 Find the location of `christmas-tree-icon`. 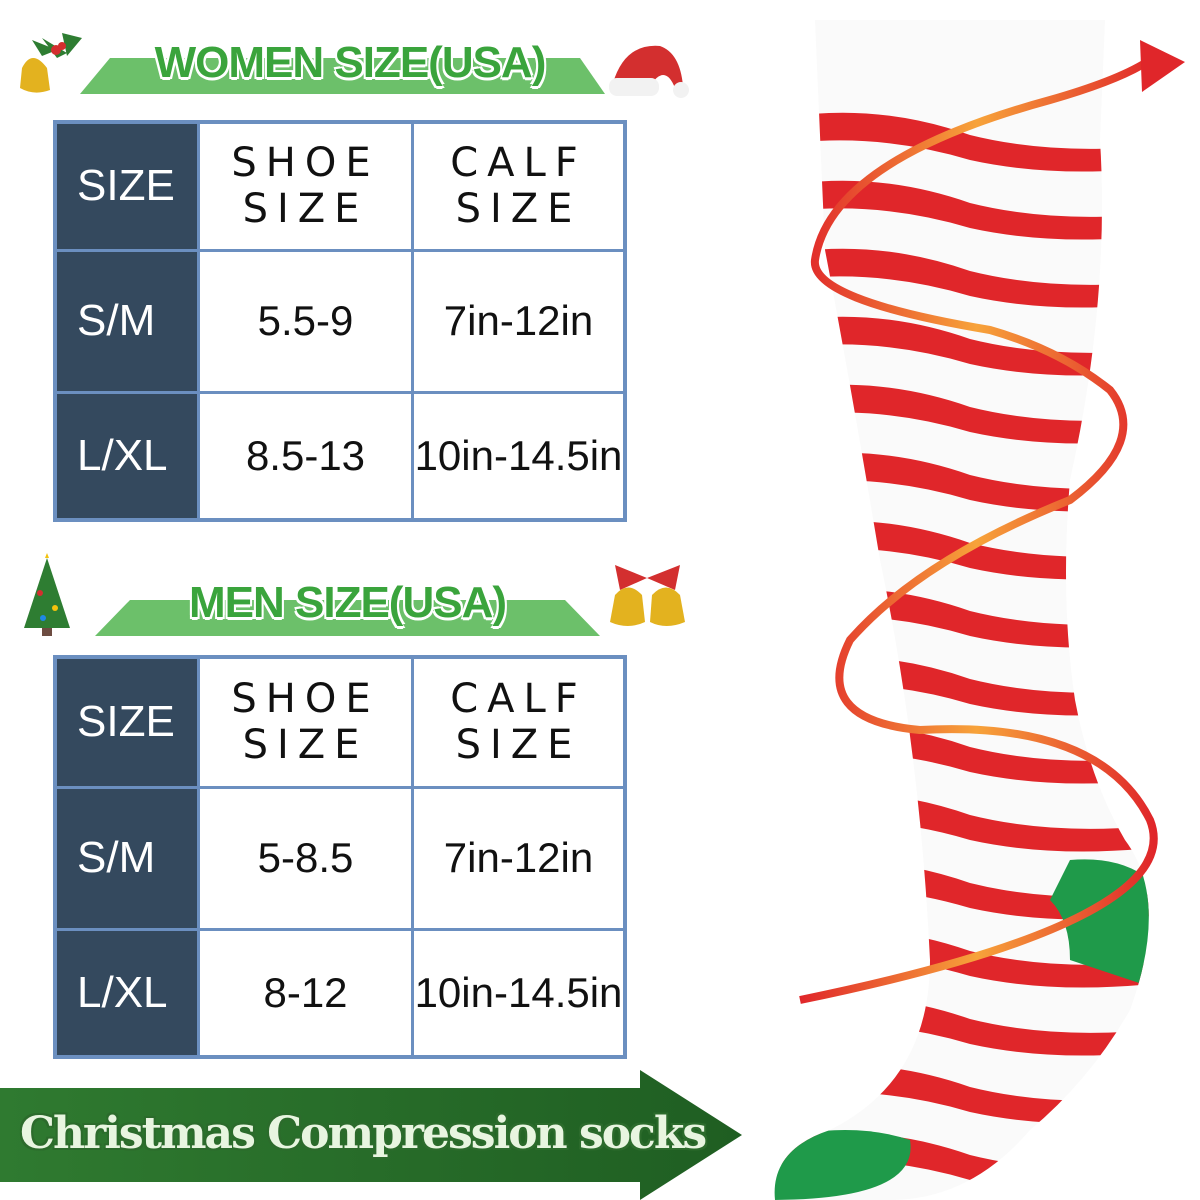

christmas-tree-icon is located at coordinates (47, 594).